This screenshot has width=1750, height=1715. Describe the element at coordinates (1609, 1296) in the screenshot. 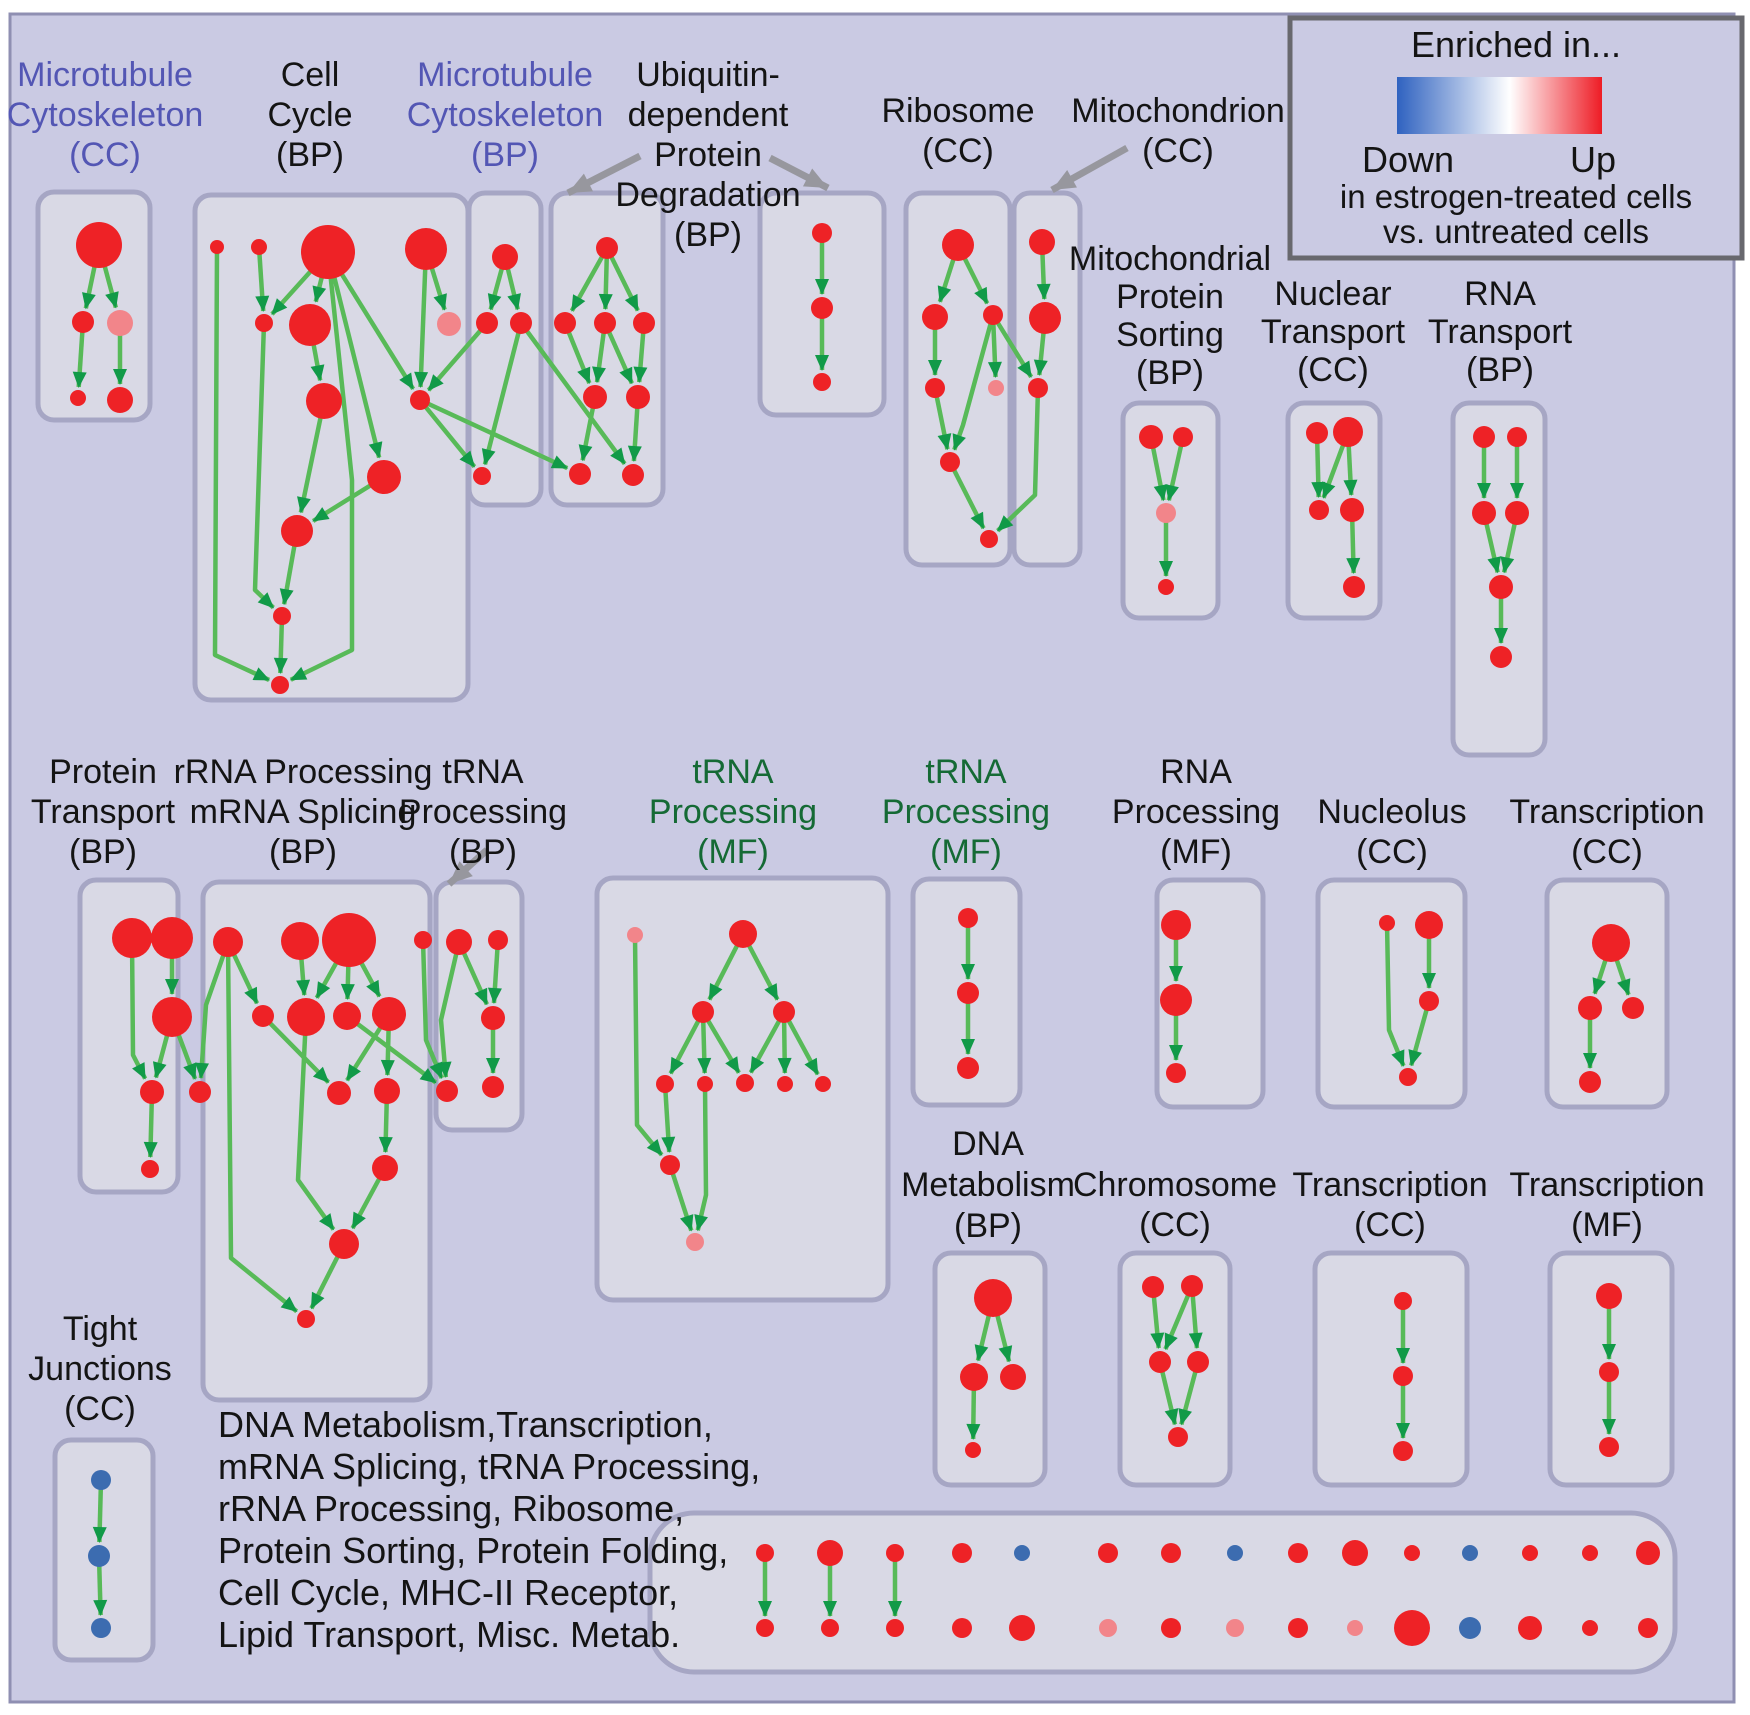

I see `node-tmf1` at that location.